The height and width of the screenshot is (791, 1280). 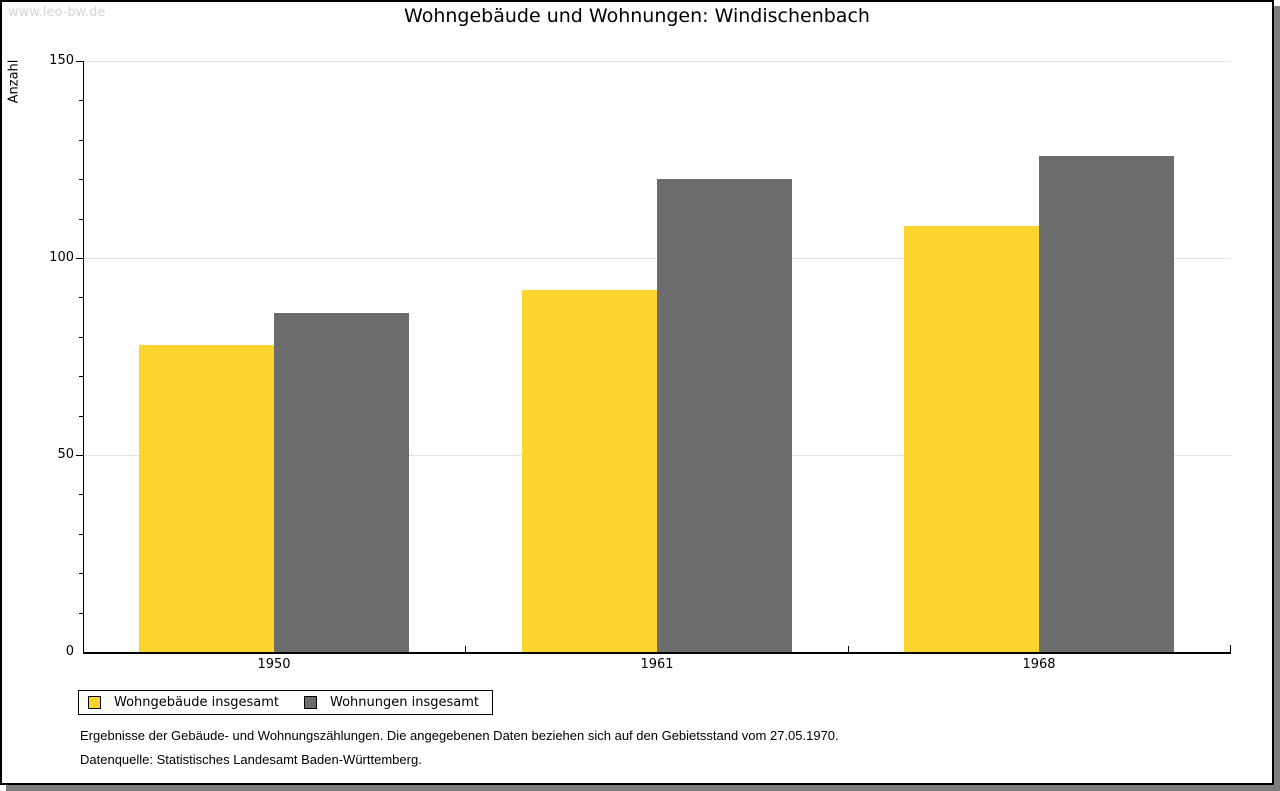 What do you see at coordinates (589, 471) in the screenshot?
I see `bar-wohngeb-ude-insgesamt-1961` at bounding box center [589, 471].